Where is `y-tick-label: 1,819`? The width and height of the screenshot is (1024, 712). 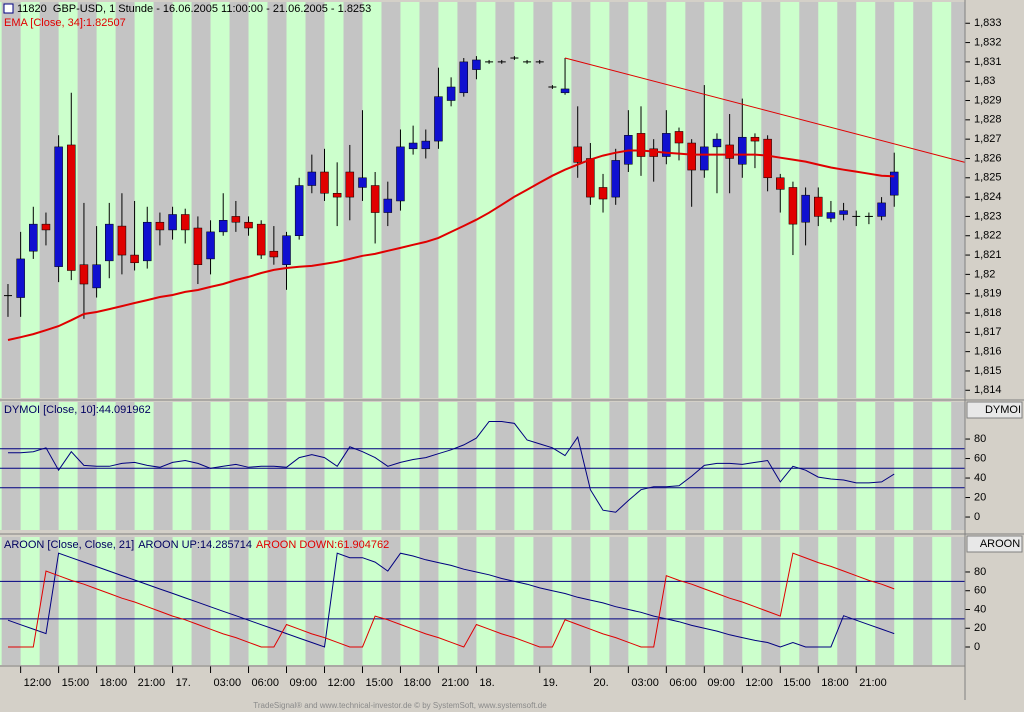
y-tick-label: 1,819 is located at coordinates (988, 294).